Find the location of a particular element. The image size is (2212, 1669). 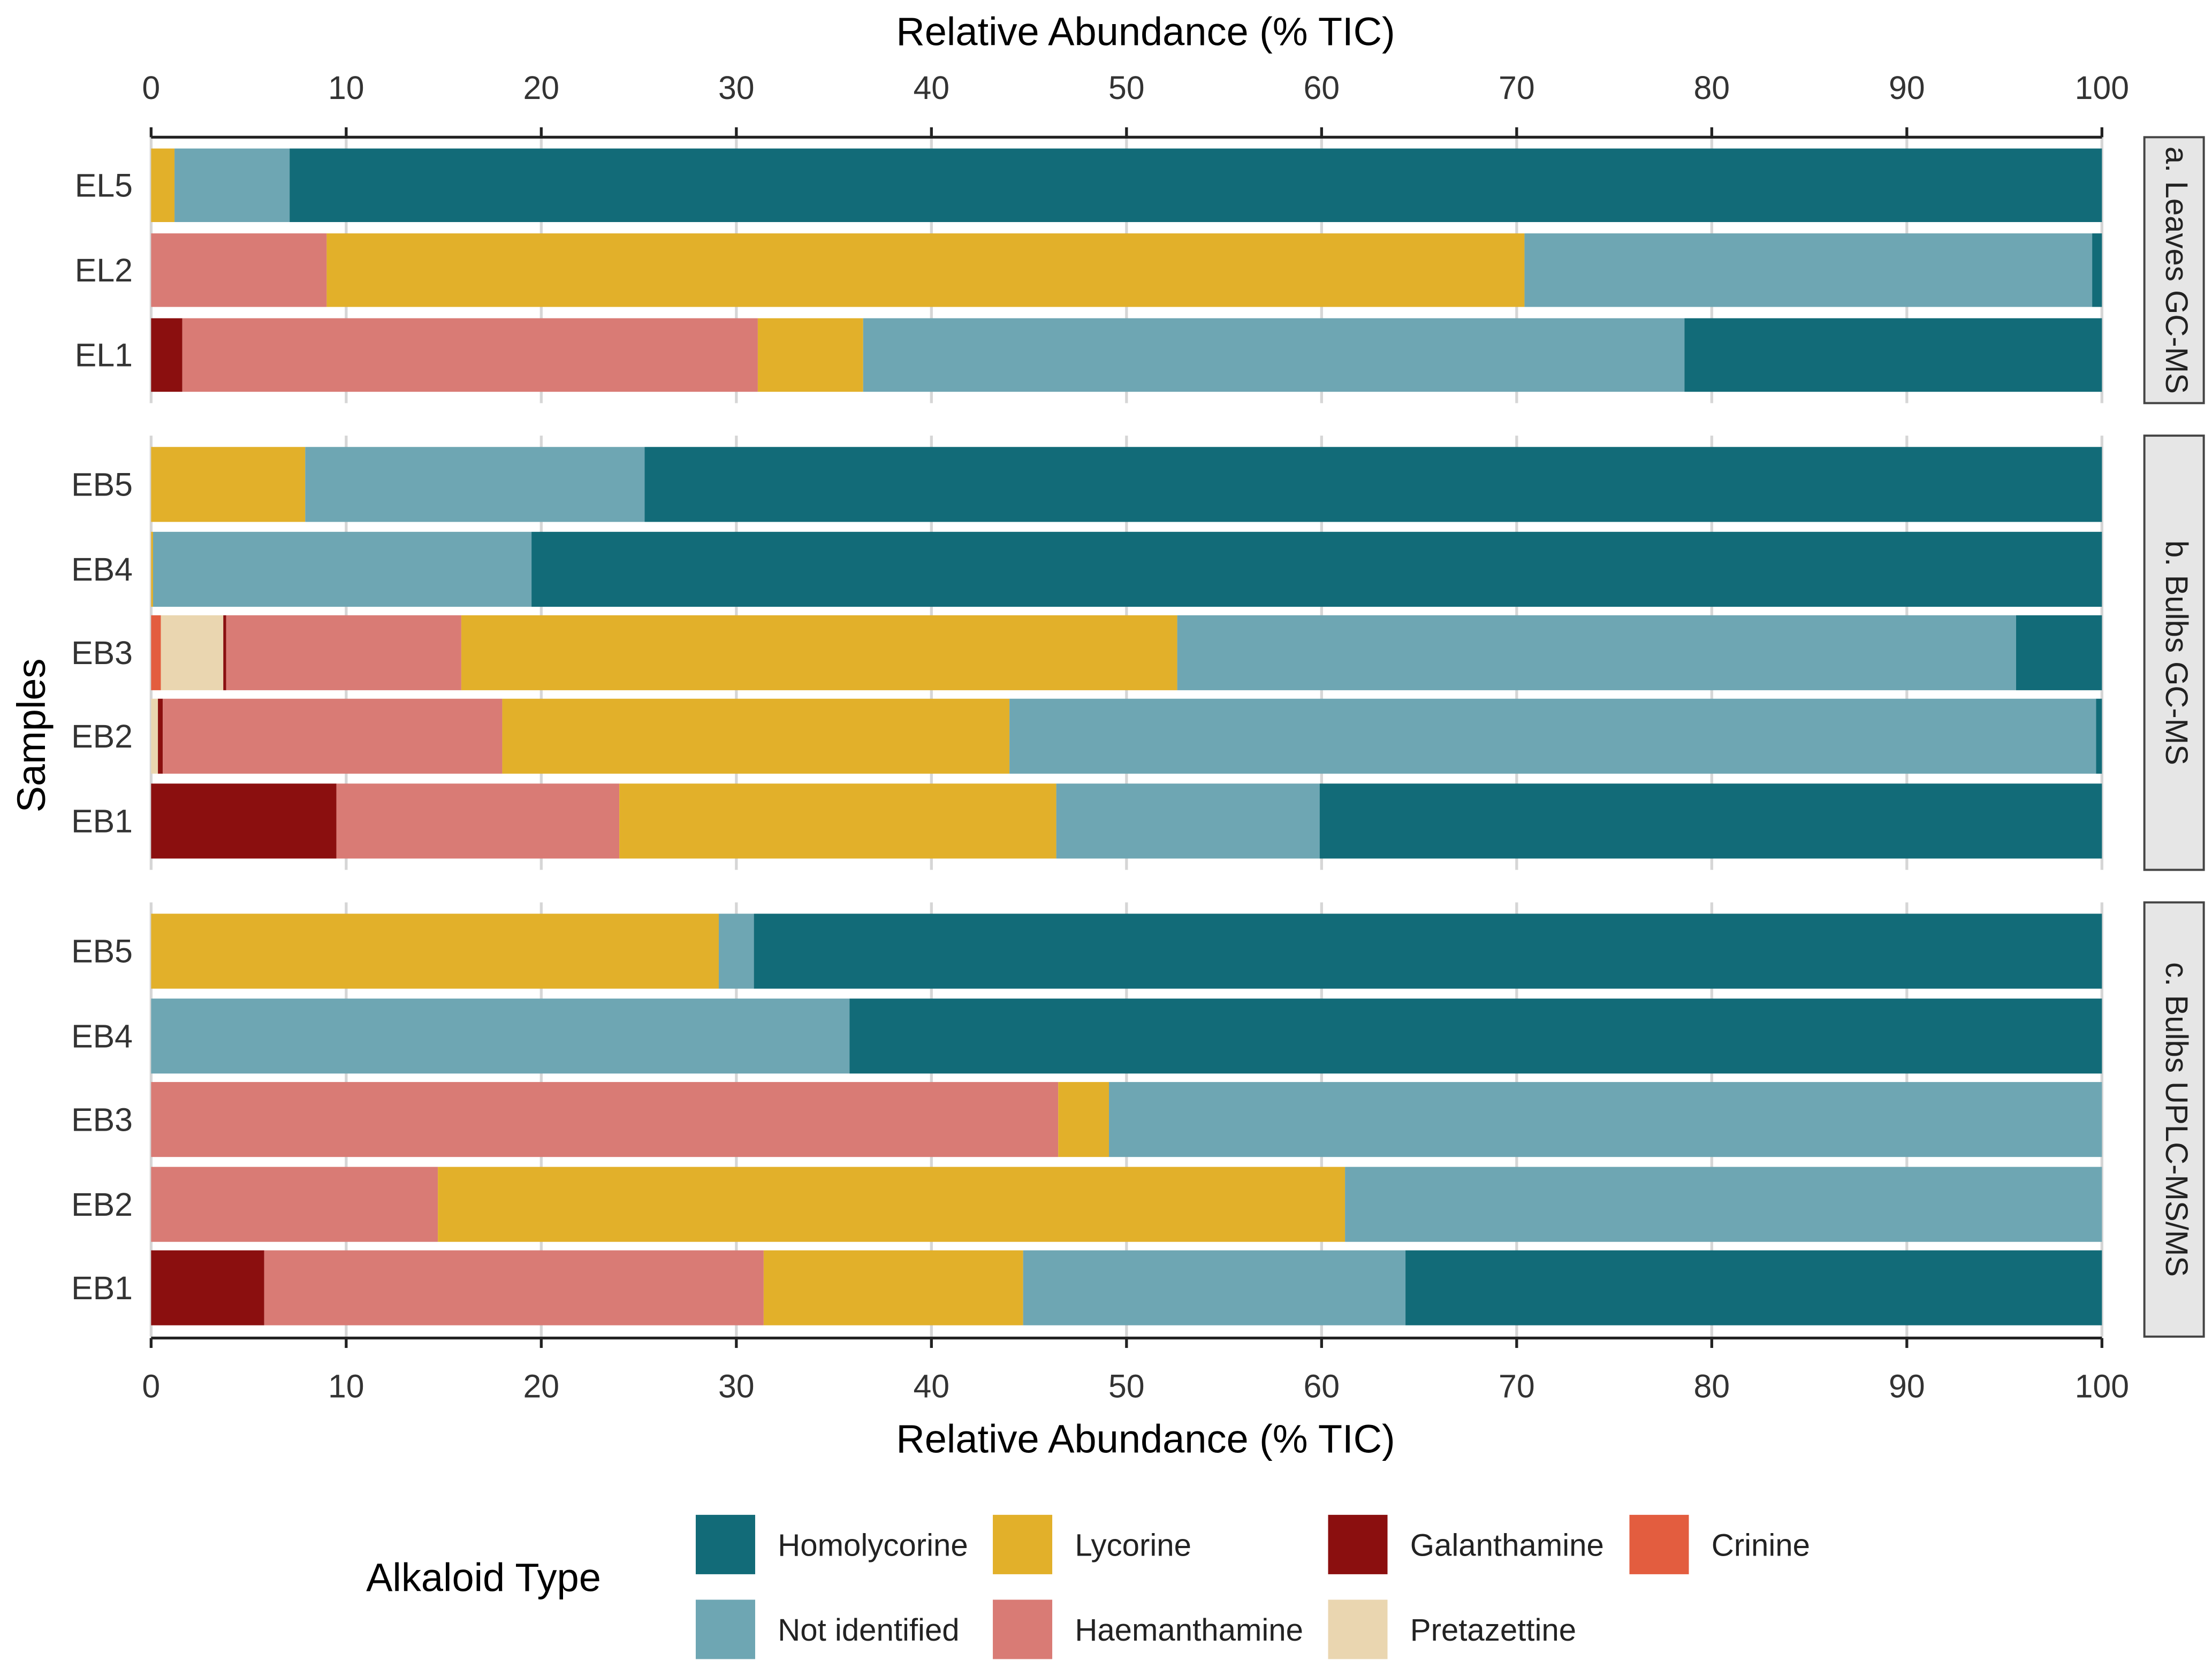

legend-item: Not identified is located at coordinates (827, 1629).